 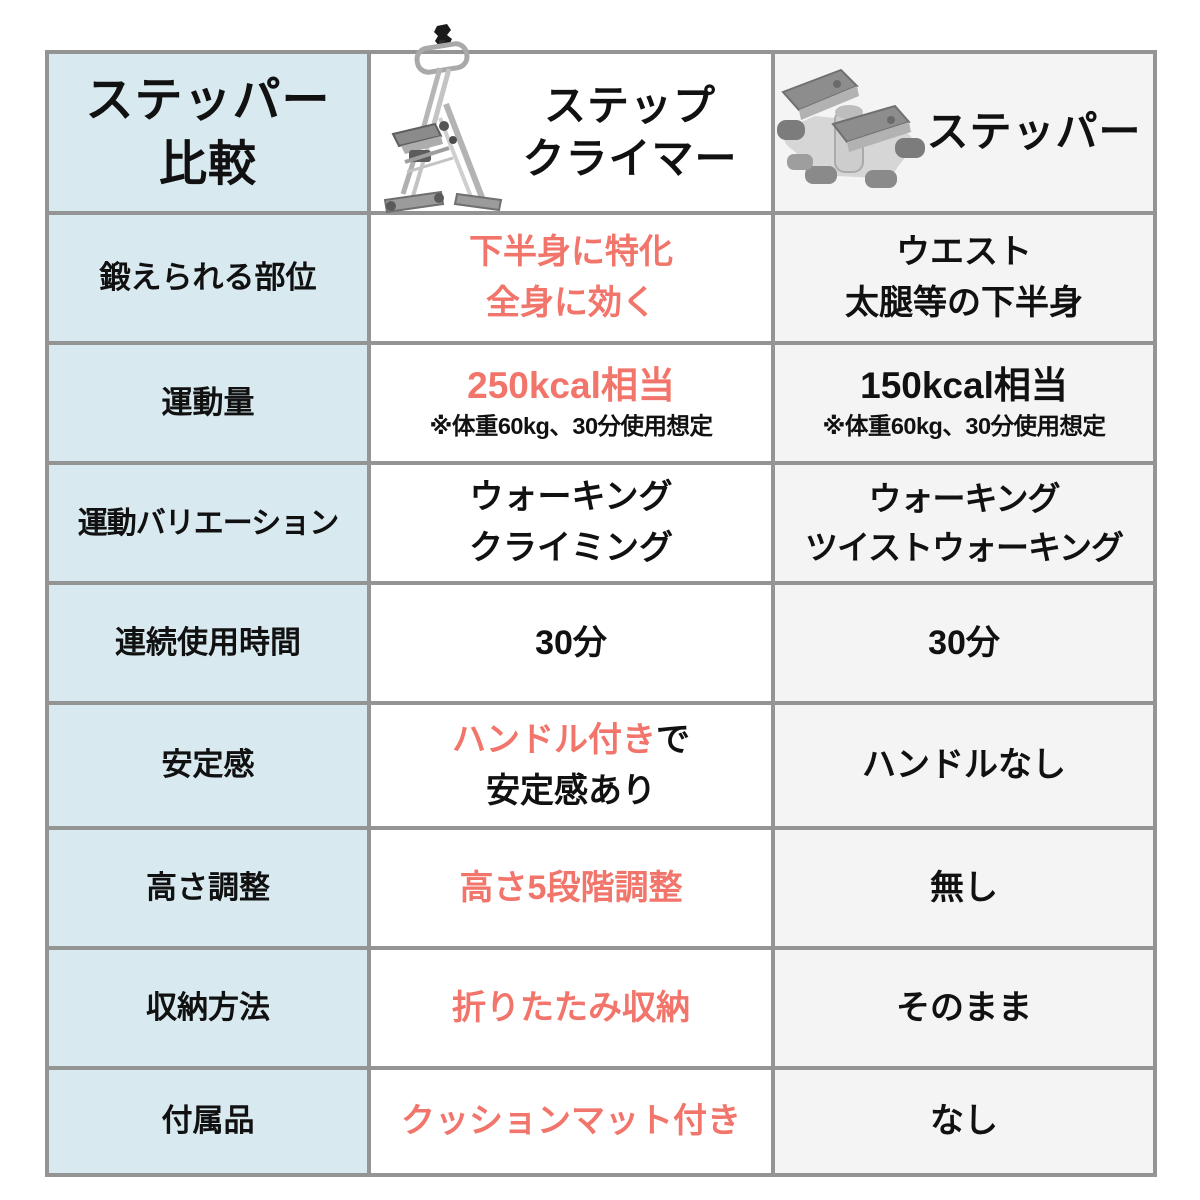 What do you see at coordinates (964, 252) in the screenshot?
I see `stepper-trained-parts-line1: ウエスト` at bounding box center [964, 252].